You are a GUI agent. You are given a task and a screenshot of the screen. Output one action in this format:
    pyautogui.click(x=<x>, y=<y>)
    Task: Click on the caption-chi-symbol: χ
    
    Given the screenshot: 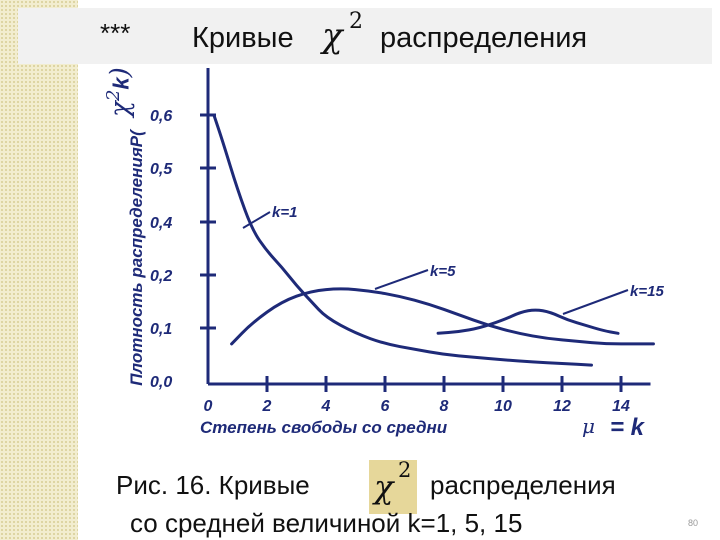 What is the action you would take?
    pyautogui.click(x=384, y=487)
    